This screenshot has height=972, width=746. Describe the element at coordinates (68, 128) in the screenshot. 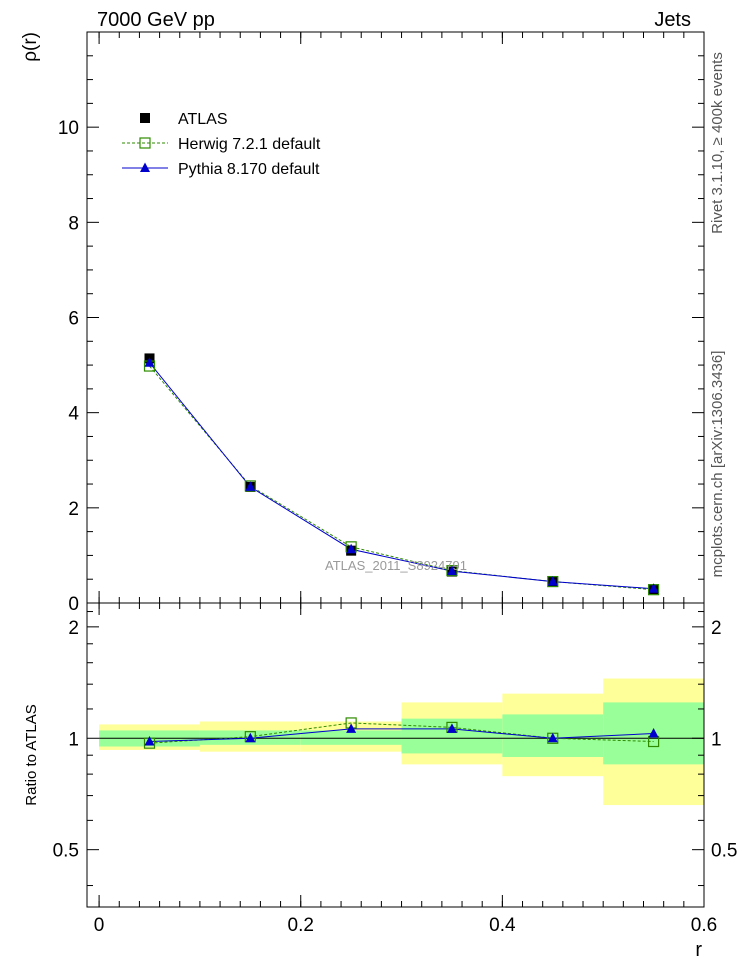

I see `main-ytick-label: 10` at that location.